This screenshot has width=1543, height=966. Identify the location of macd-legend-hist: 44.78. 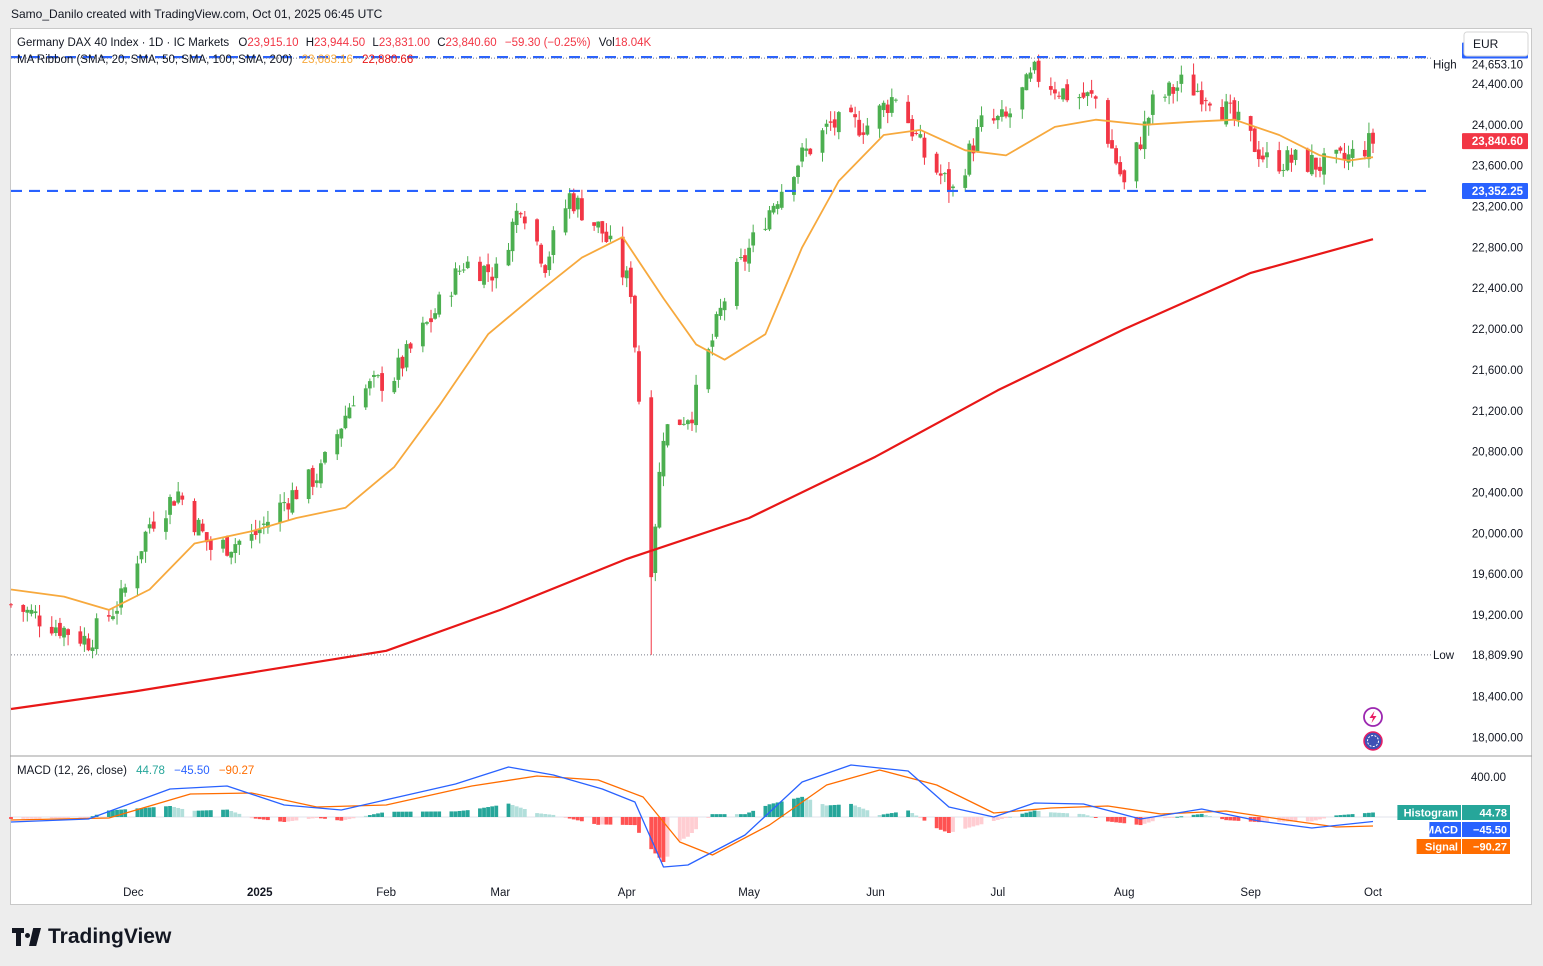
(150, 771).